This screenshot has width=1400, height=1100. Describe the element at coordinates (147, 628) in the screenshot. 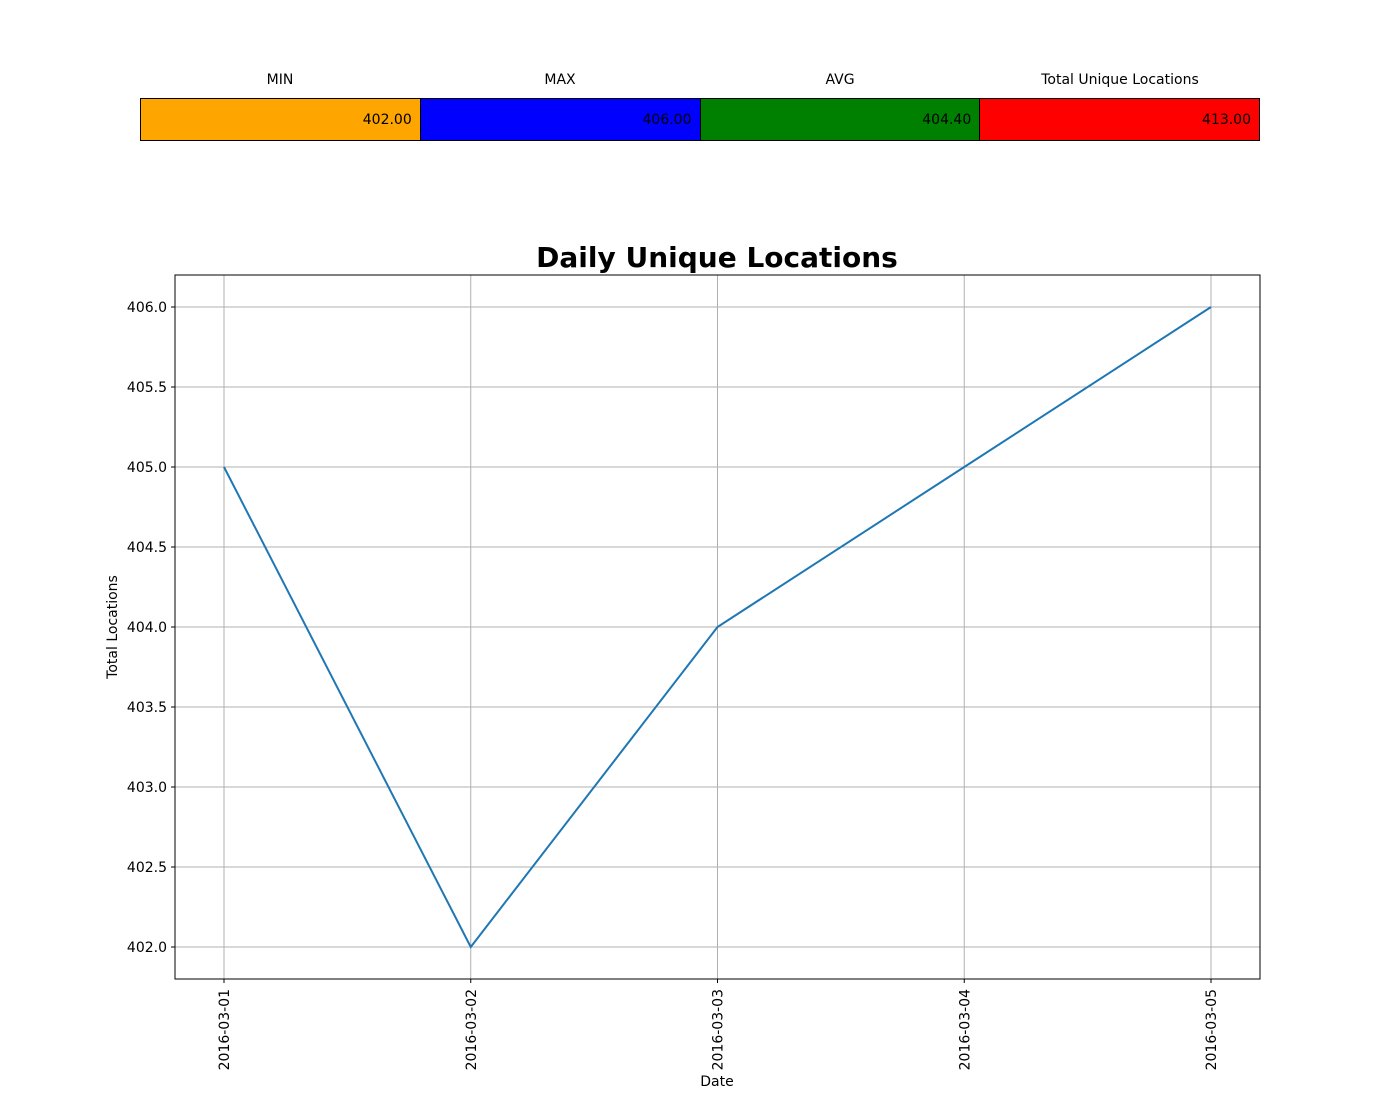

I see `y-tick-label: 404.0` at that location.